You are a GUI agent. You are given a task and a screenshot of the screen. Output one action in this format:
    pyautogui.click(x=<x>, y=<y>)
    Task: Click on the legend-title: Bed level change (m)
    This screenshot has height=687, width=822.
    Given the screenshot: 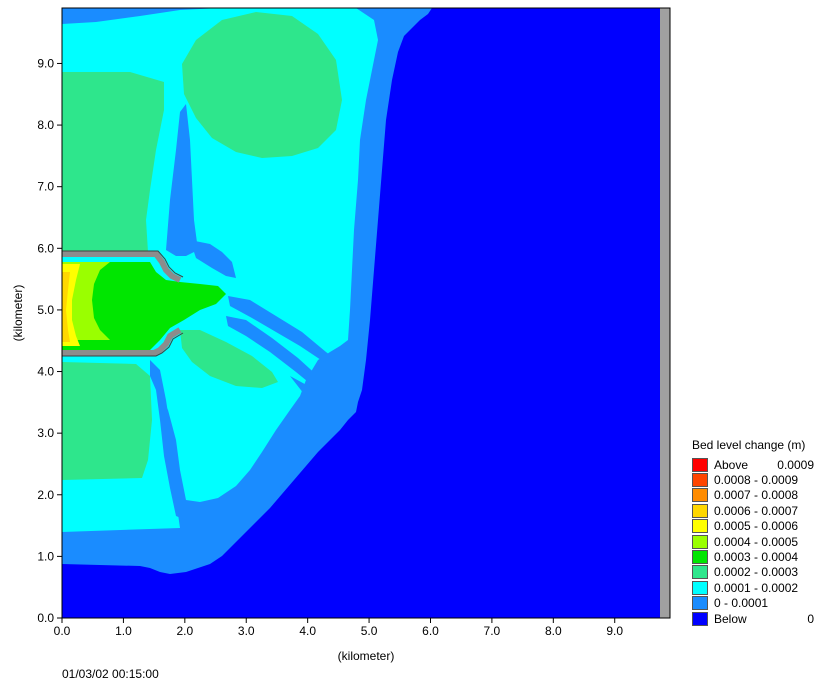 What is the action you would take?
    pyautogui.click(x=749, y=445)
    